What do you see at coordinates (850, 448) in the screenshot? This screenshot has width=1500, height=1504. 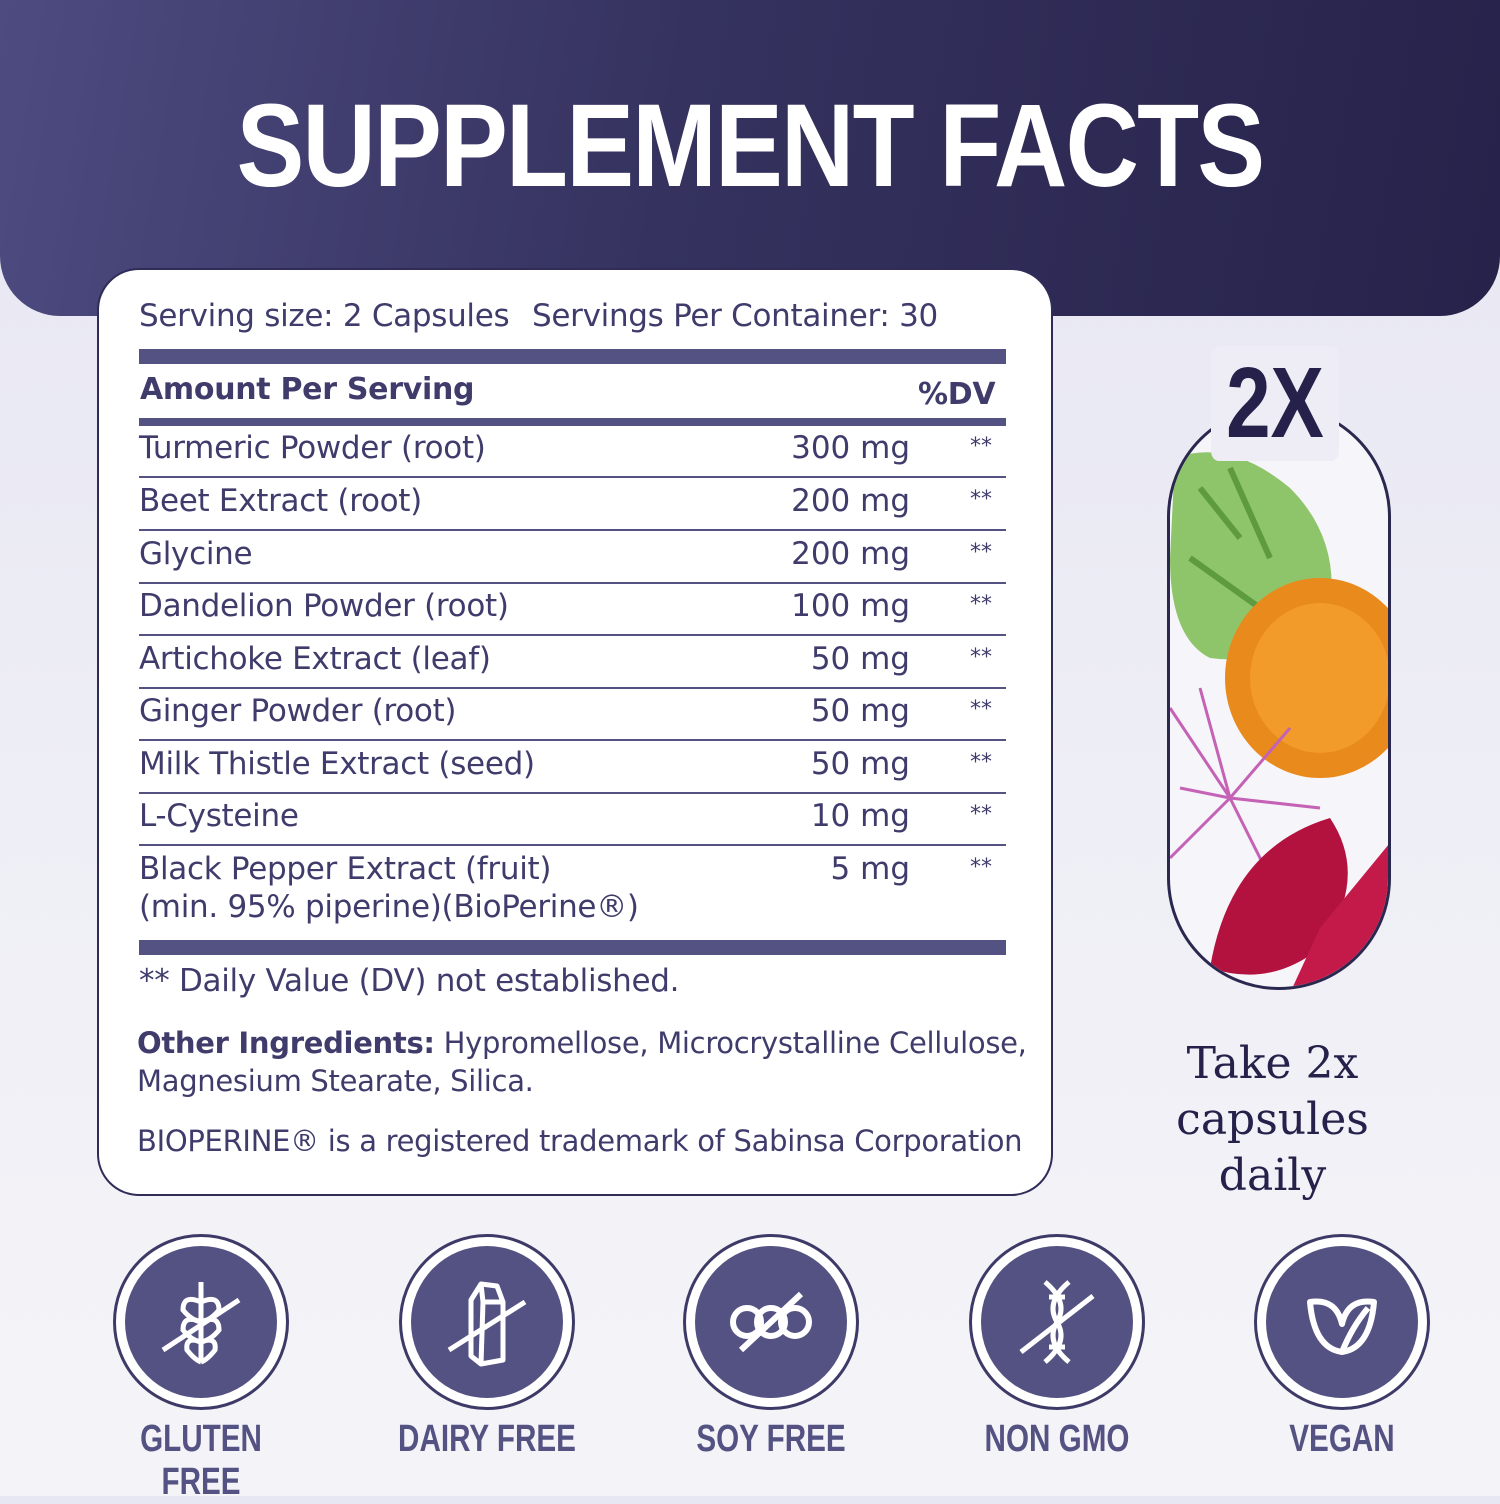 I see `ingredient-amount: 300 mg` at bounding box center [850, 448].